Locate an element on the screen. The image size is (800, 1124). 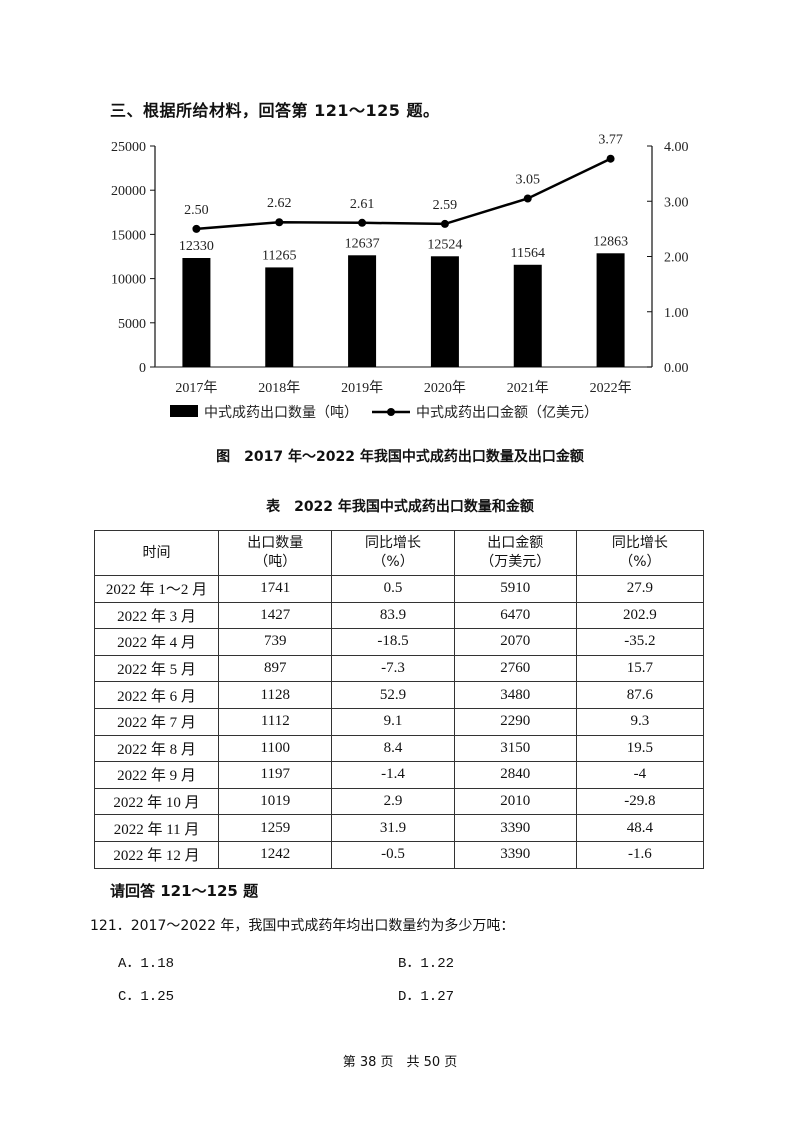
table-cell: 2022 年 7 月 is located at coordinates (156, 721).